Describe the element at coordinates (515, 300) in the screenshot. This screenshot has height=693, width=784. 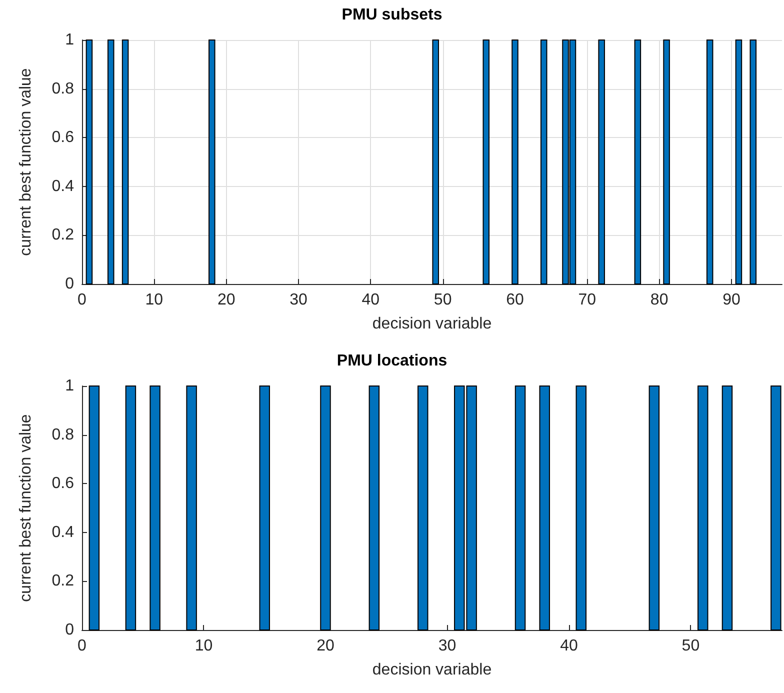
I see `x-tick-label: 60` at that location.